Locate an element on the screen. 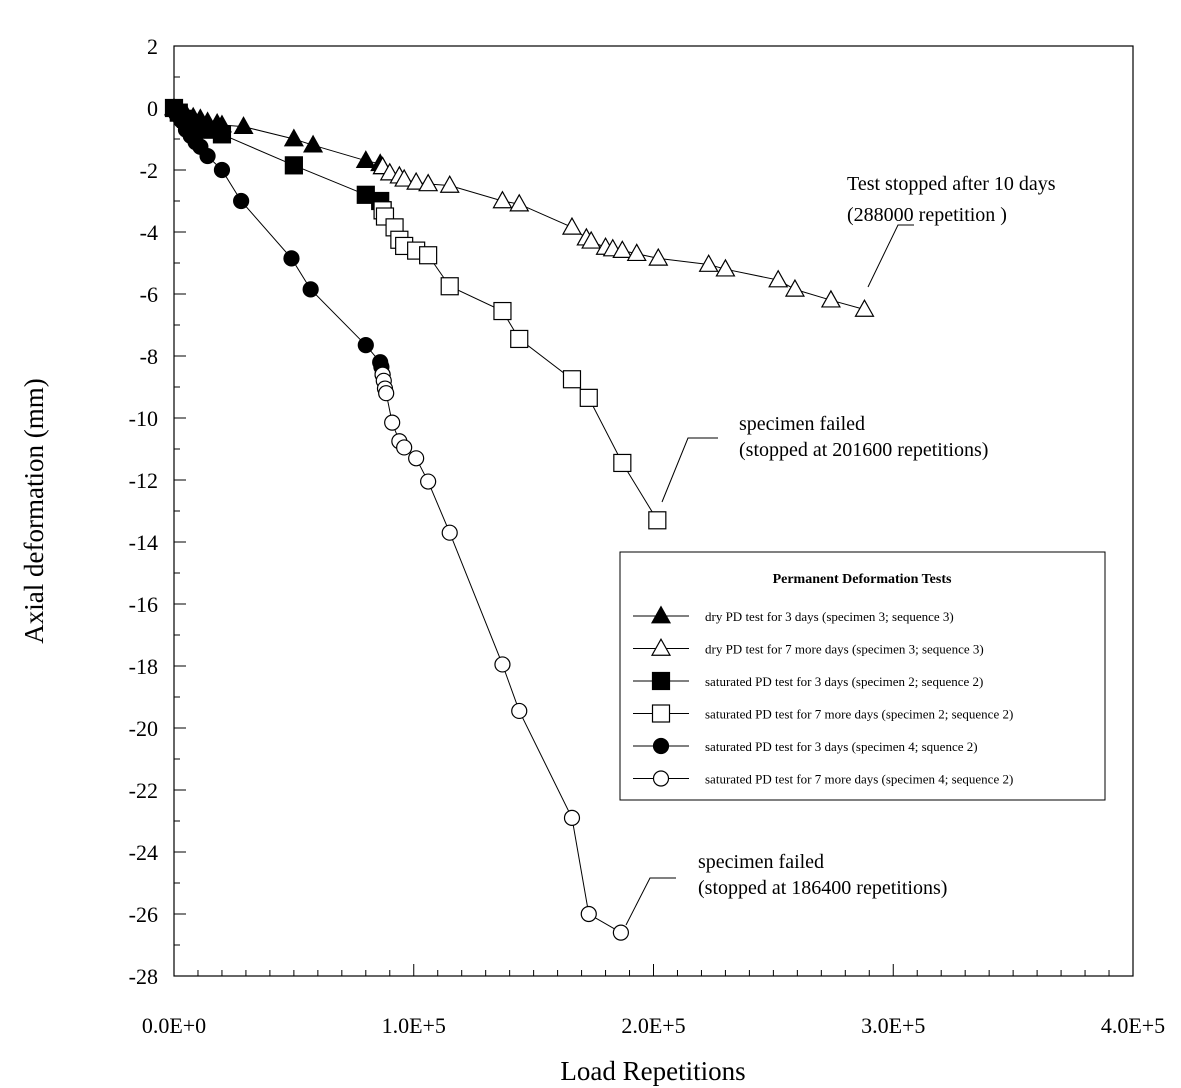 The height and width of the screenshot is (1088, 1181). y-tick-label: -22 is located at coordinates (143, 790).